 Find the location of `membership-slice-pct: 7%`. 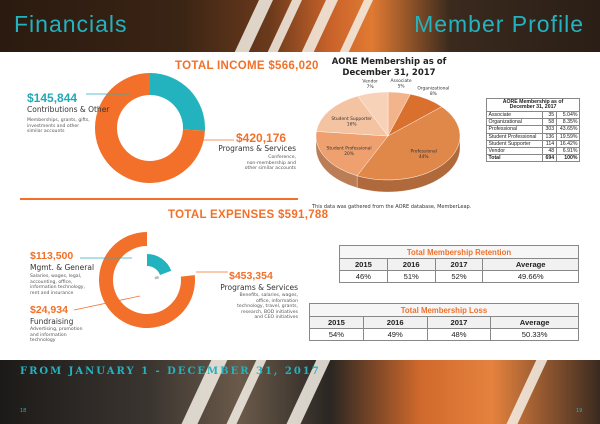

membership-slice-pct: 7% is located at coordinates (370, 87).